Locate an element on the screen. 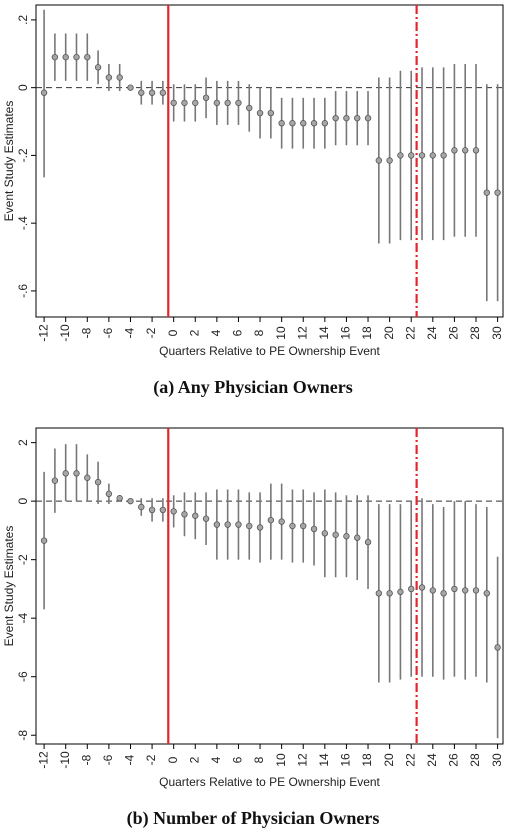 This screenshot has height=832, width=506. x-tick-label: 14 is located at coordinates (324, 333).